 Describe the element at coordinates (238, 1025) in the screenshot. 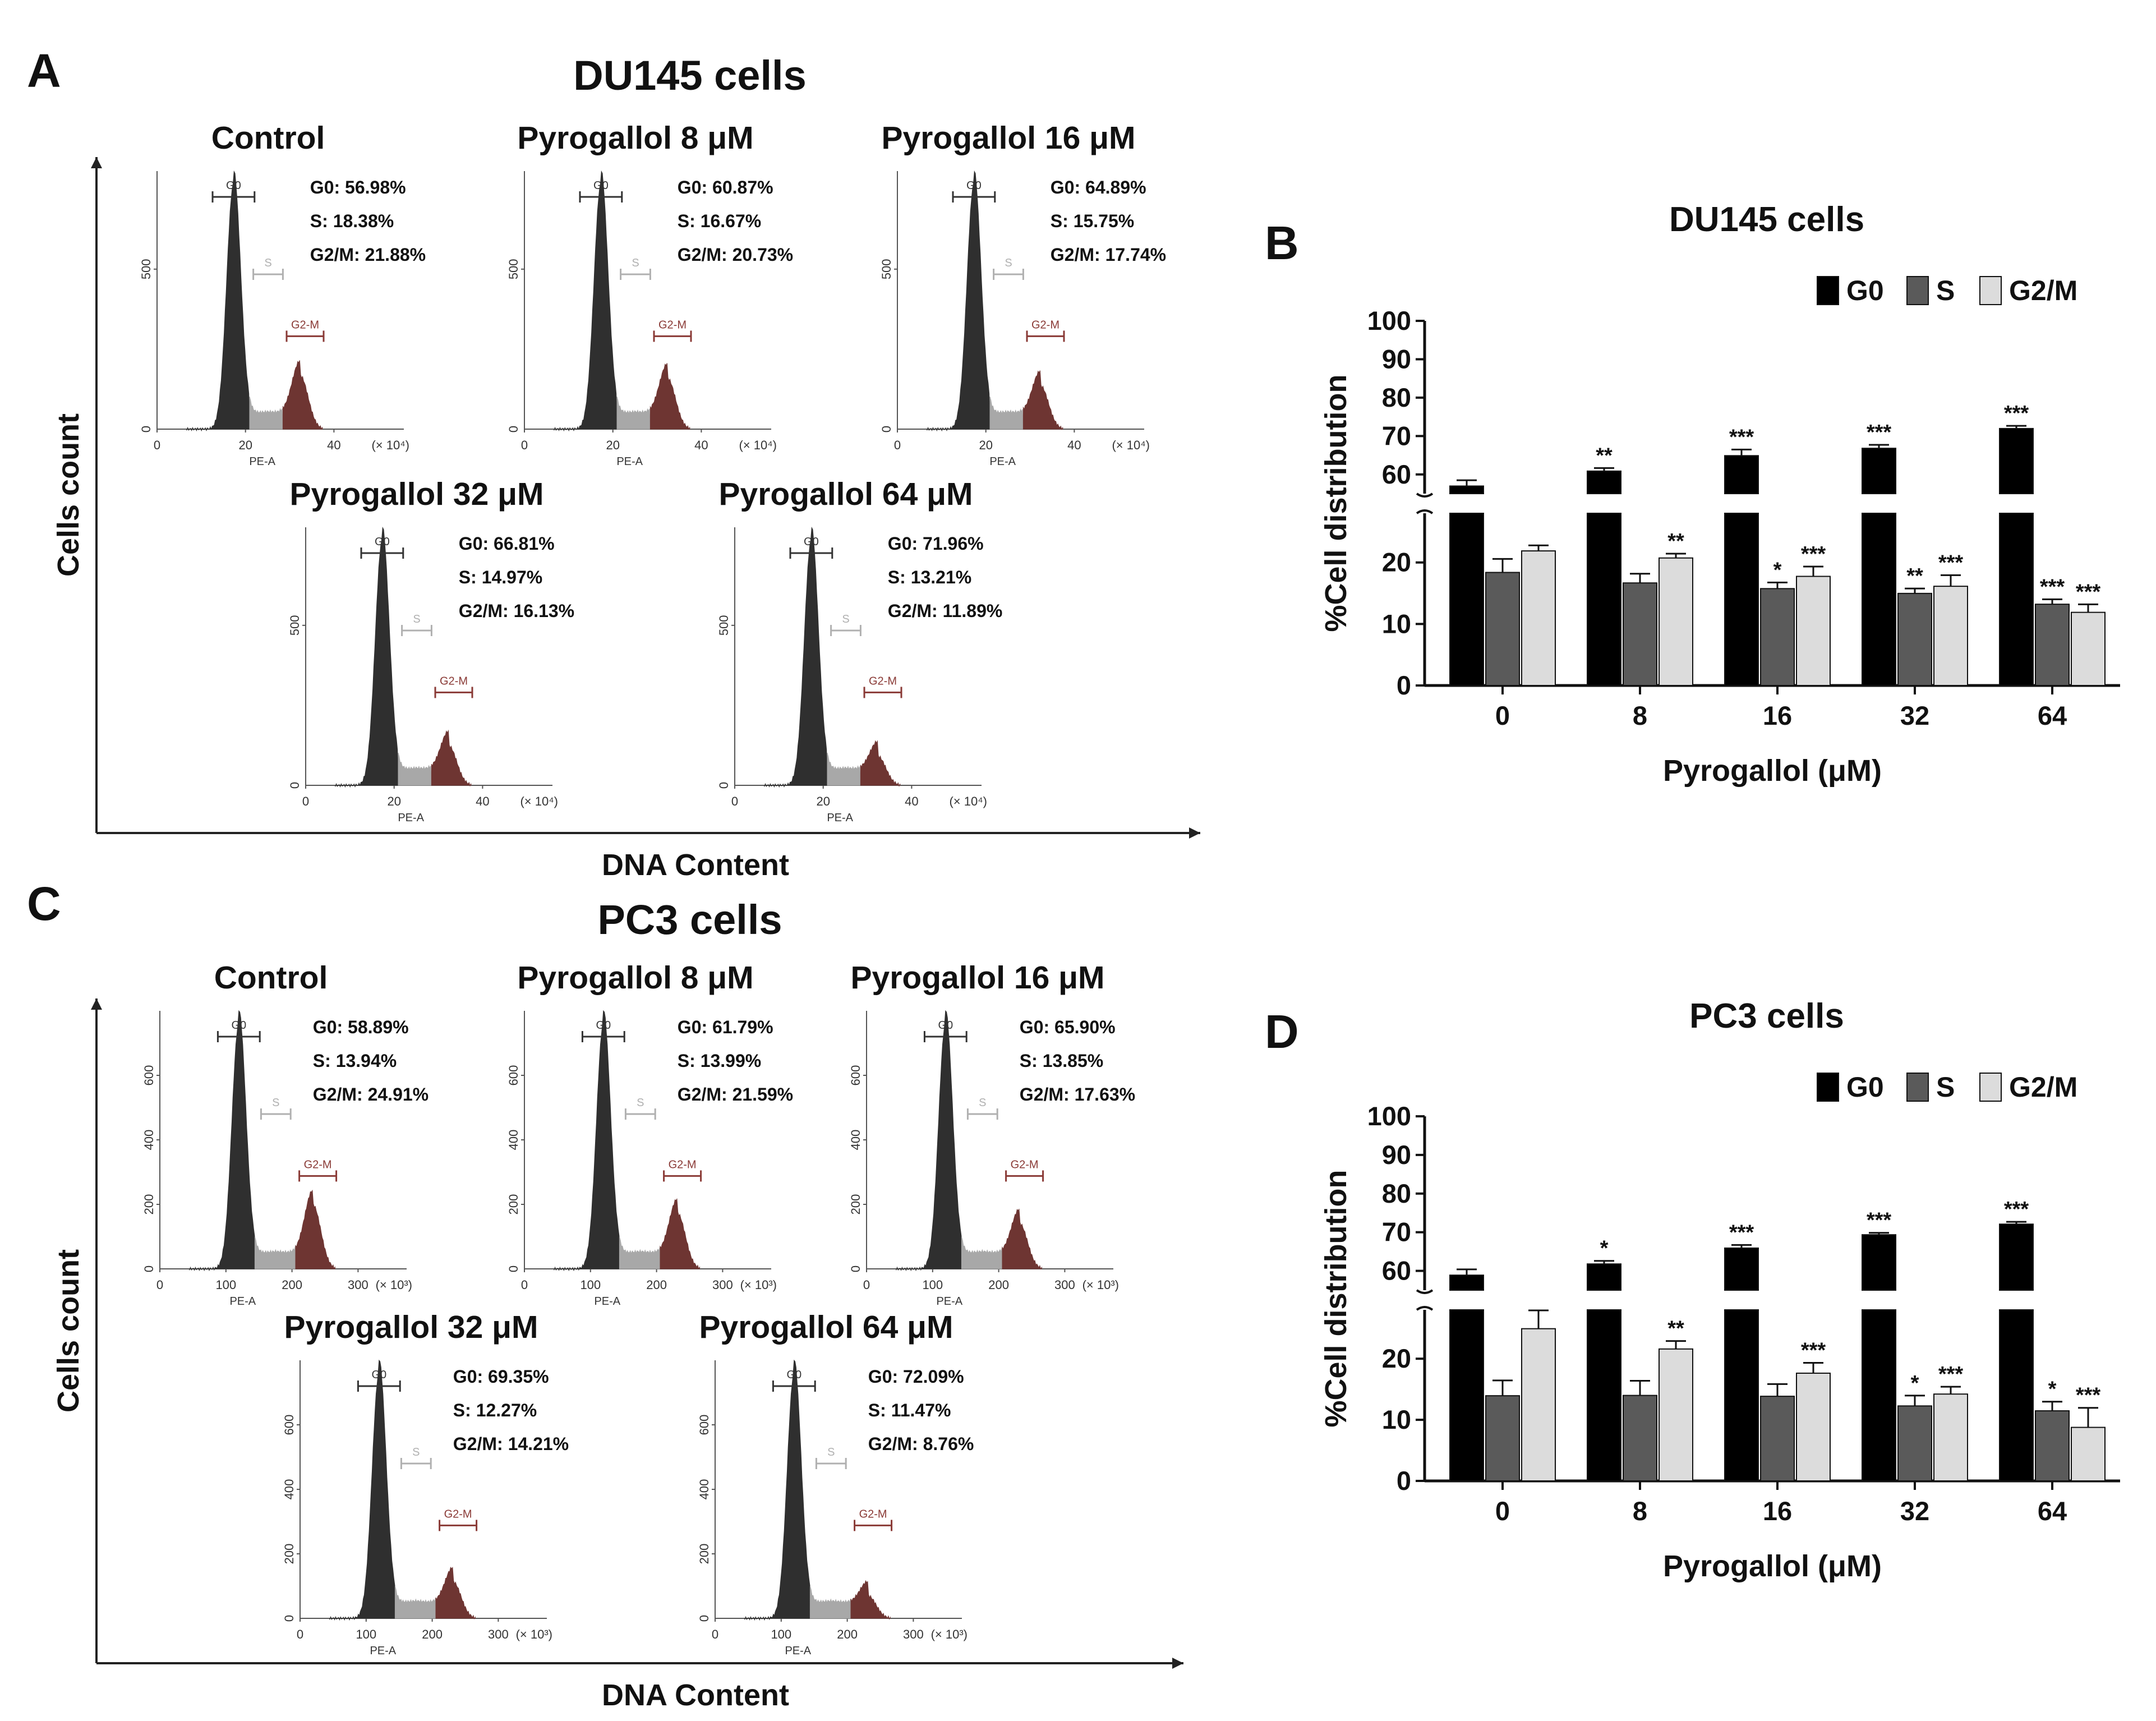

I see `hist-C-0-gate-label: G0` at that location.